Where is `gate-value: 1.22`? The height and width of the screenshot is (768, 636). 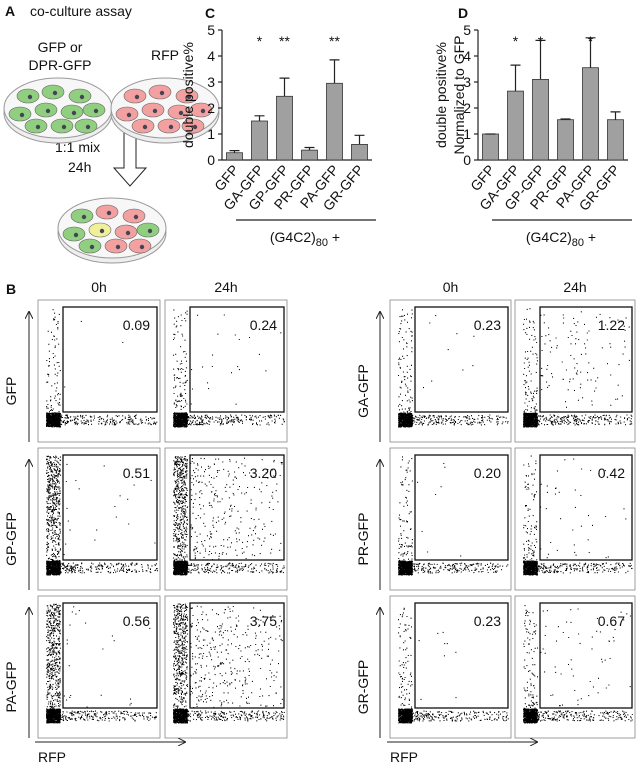 gate-value: 1.22 is located at coordinates (611, 325).